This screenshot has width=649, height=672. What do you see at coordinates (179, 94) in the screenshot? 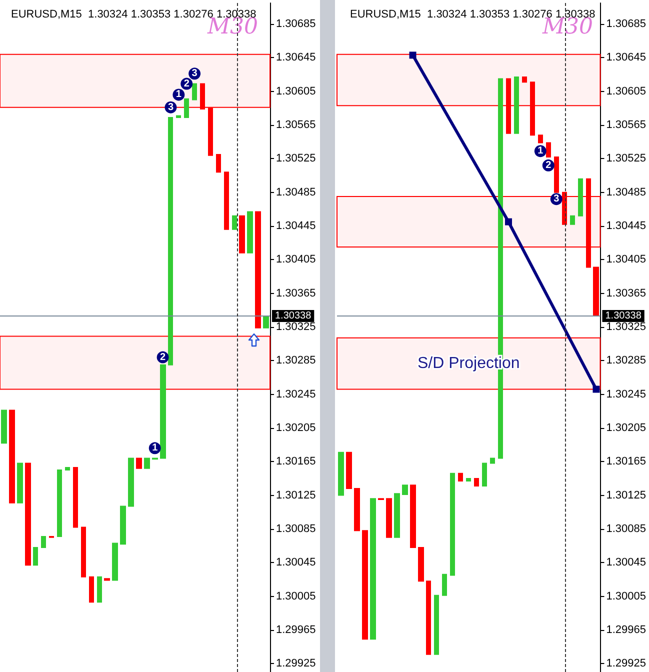
I see `text: 1` at bounding box center [179, 94].